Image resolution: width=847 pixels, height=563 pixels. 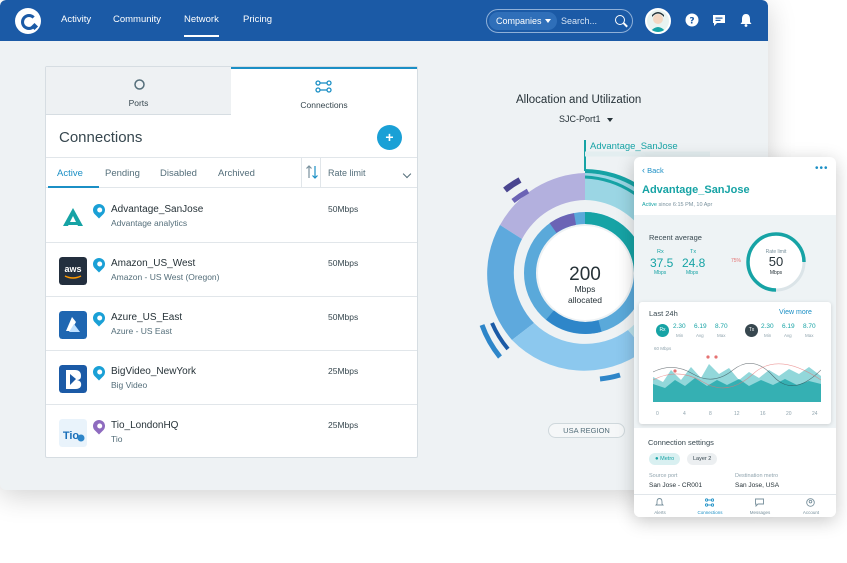 I want to click on tab-connections: Connections, so click(x=324, y=91).